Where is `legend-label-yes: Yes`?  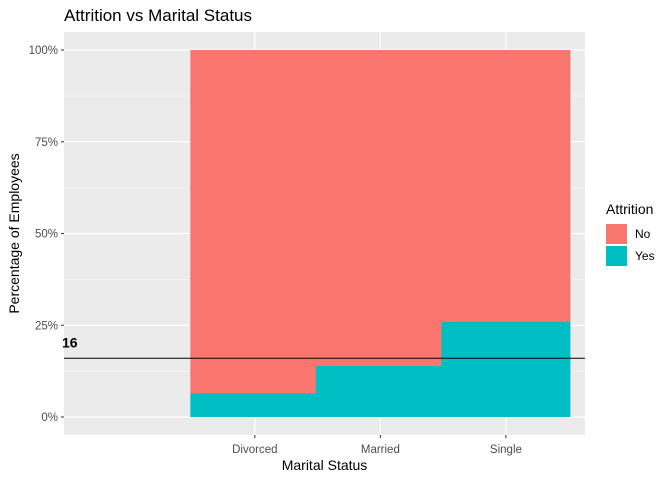 legend-label-yes: Yes is located at coordinates (645, 256).